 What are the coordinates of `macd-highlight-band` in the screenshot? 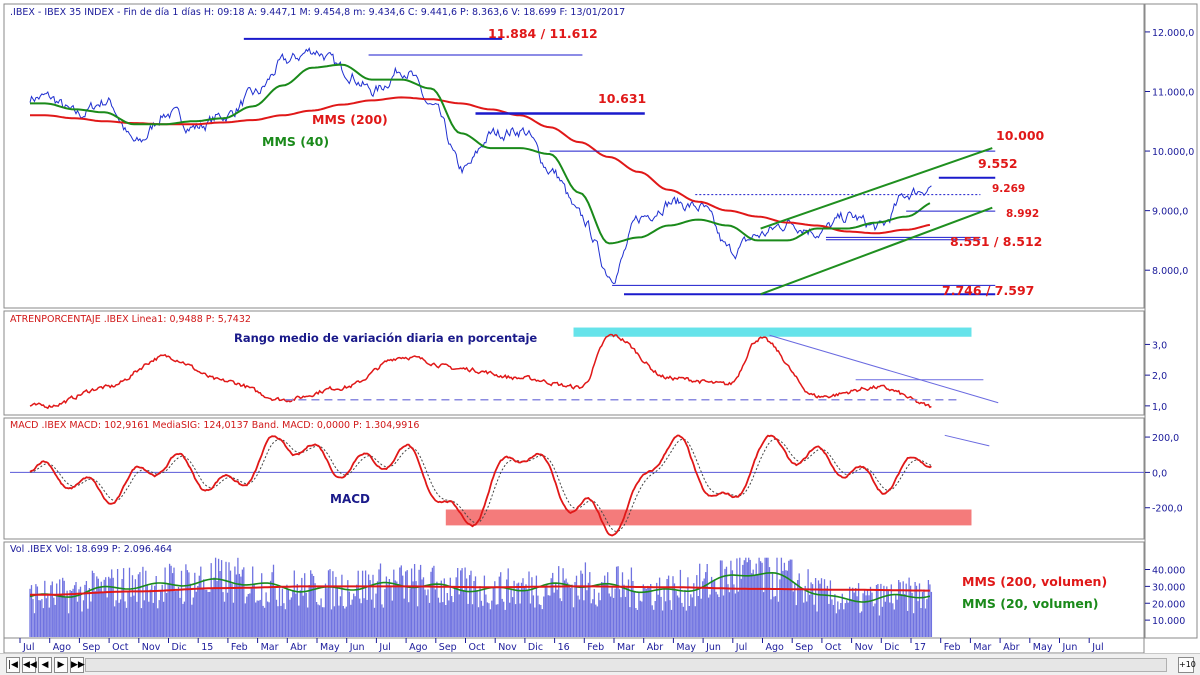 It's located at (708, 517).